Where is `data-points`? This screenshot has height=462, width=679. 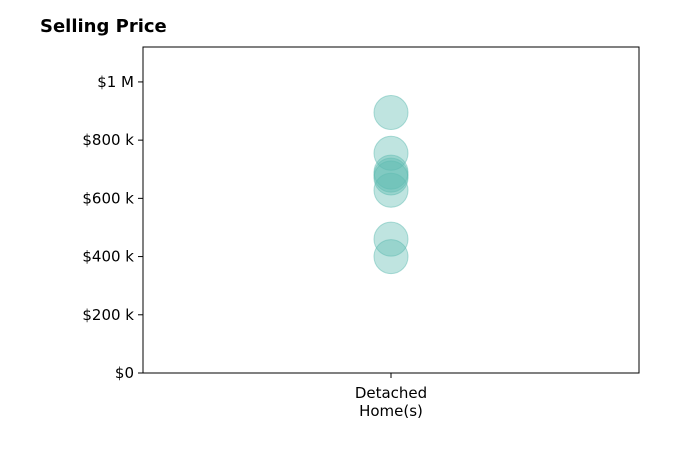
data-points is located at coordinates (391, 184).